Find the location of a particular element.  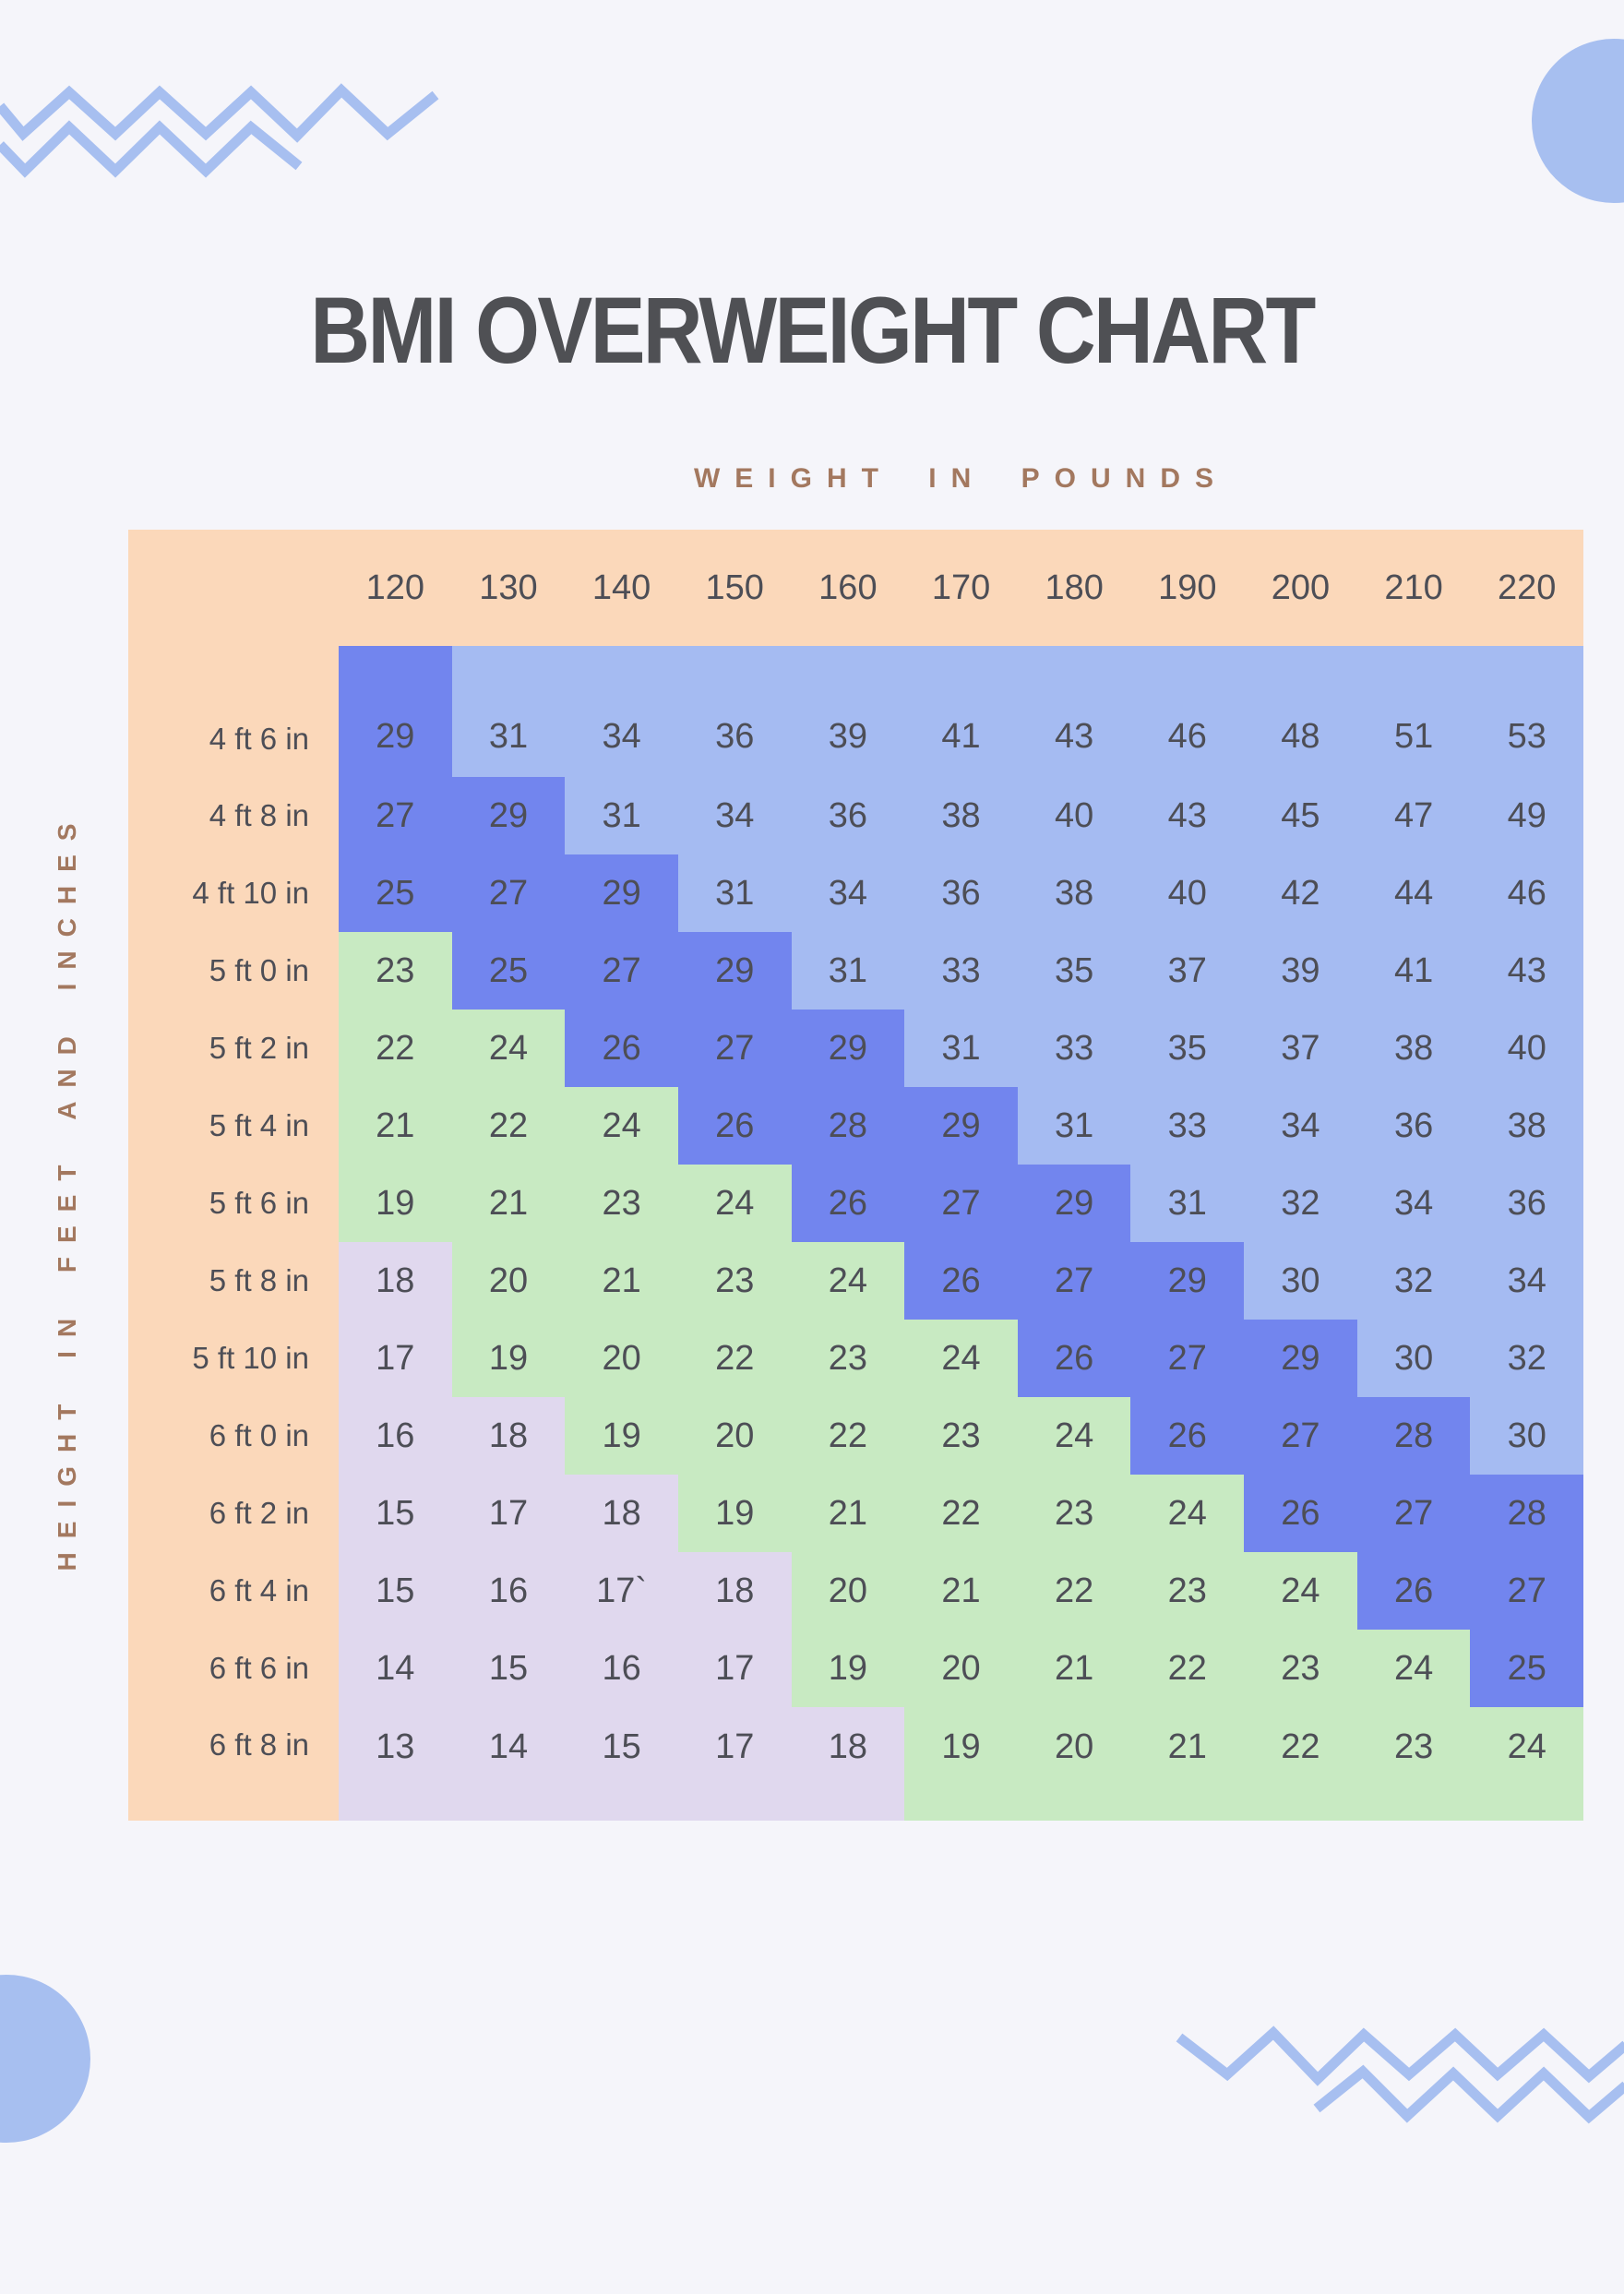

row-label: 5 ft 6 in is located at coordinates (233, 1203).